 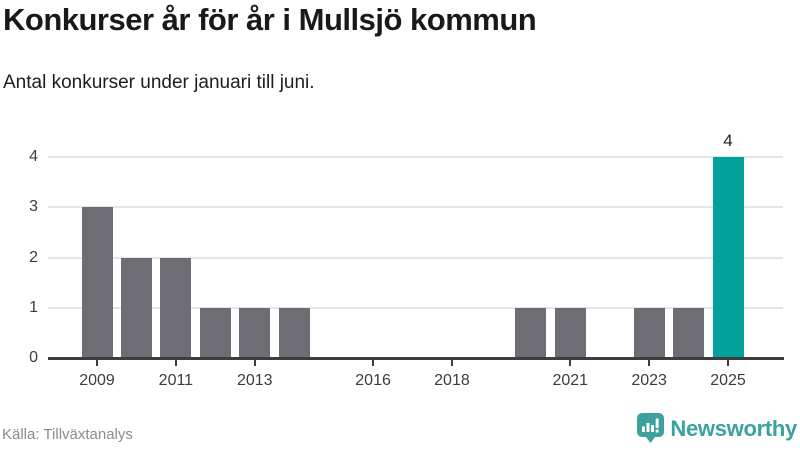 What do you see at coordinates (97, 282) in the screenshot?
I see `bar-2009` at bounding box center [97, 282].